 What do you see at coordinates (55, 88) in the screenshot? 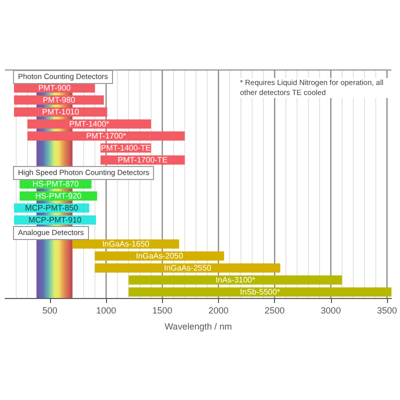
I see `y-tick-label: PMT-900` at bounding box center [55, 88].